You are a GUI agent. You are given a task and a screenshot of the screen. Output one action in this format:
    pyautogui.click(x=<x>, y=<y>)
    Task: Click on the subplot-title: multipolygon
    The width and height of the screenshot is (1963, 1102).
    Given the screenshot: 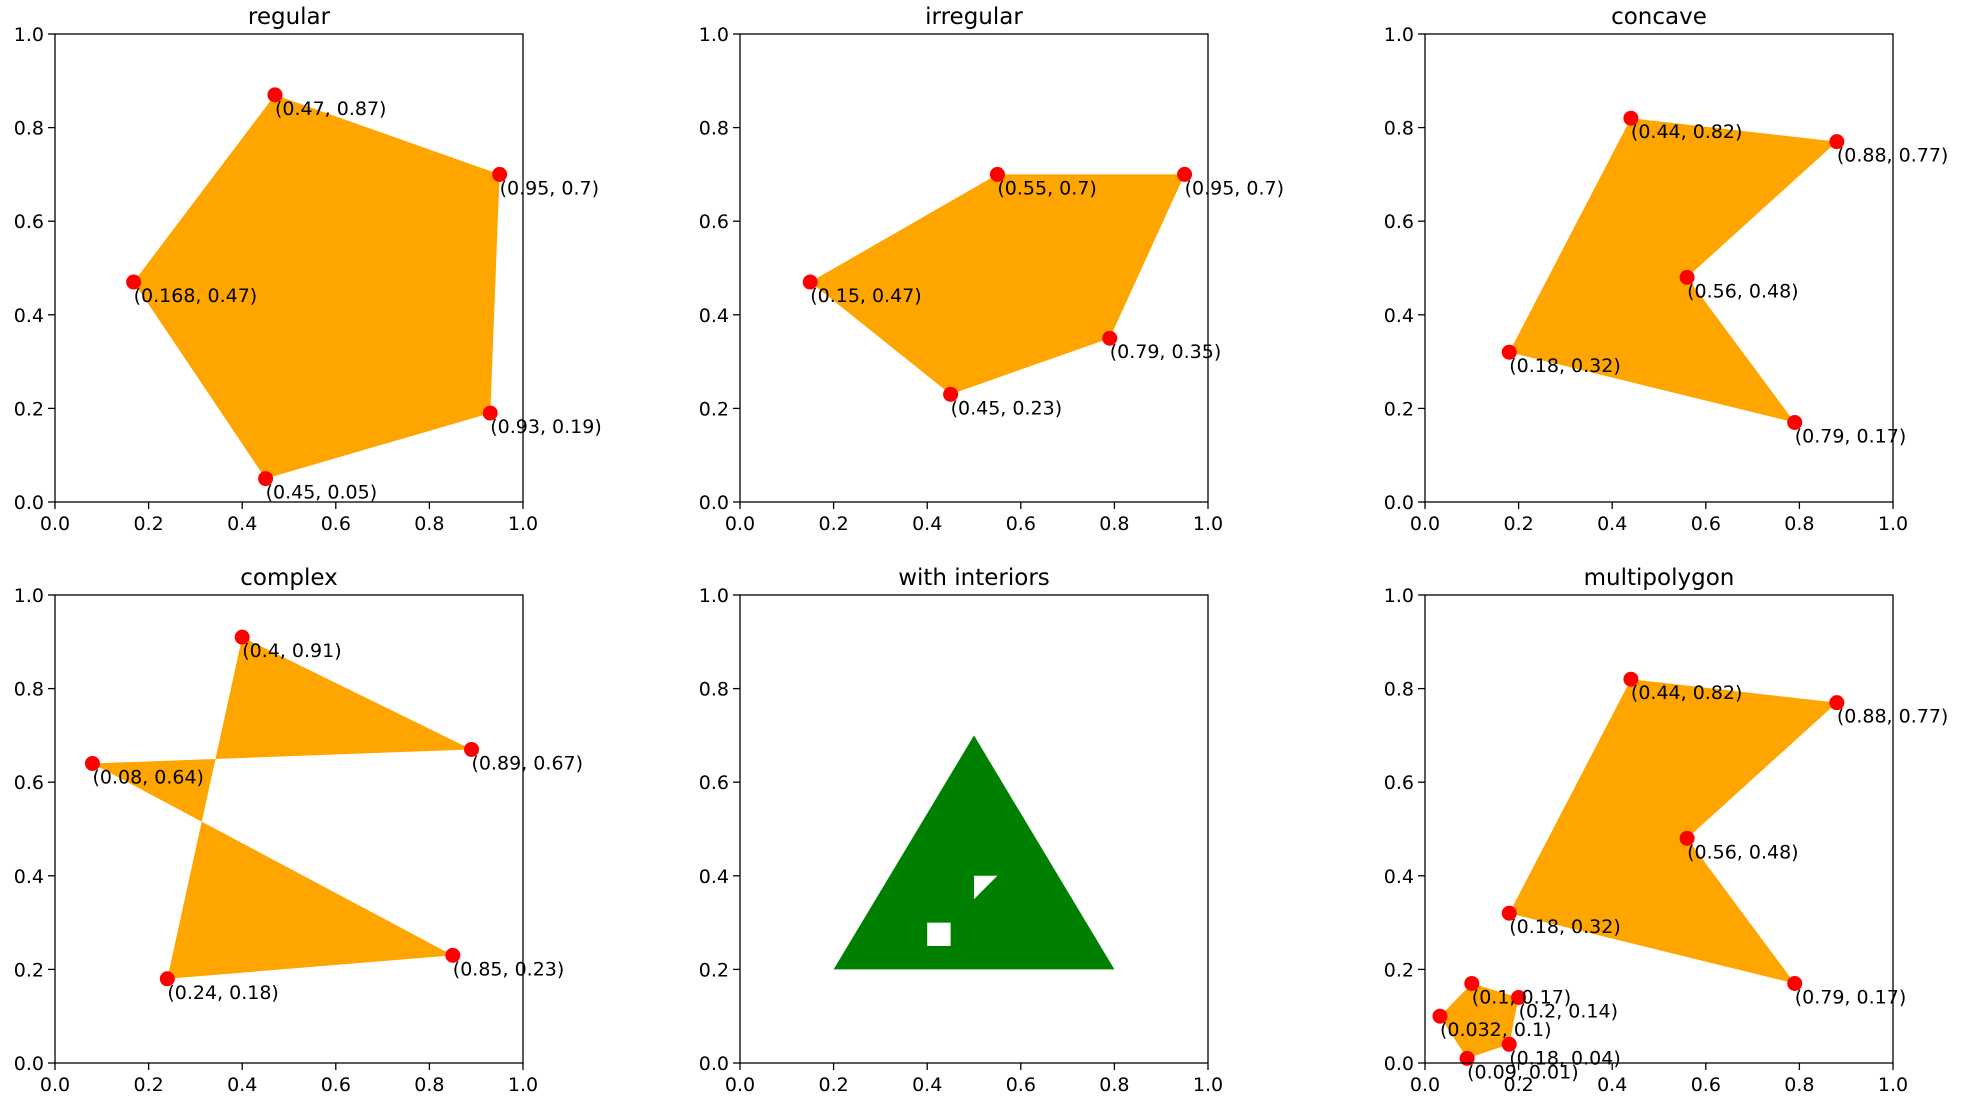 What is the action you would take?
    pyautogui.click(x=1659, y=578)
    